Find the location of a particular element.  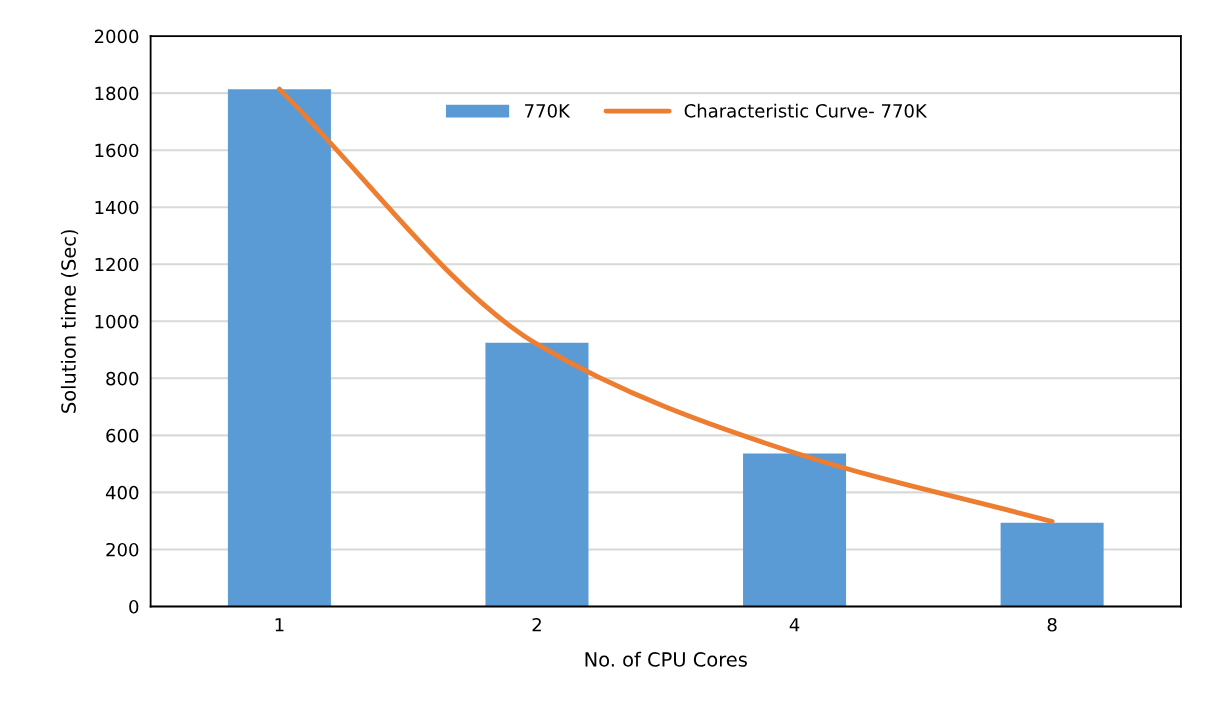

y-tick-label: 1800 is located at coordinates (117, 93).